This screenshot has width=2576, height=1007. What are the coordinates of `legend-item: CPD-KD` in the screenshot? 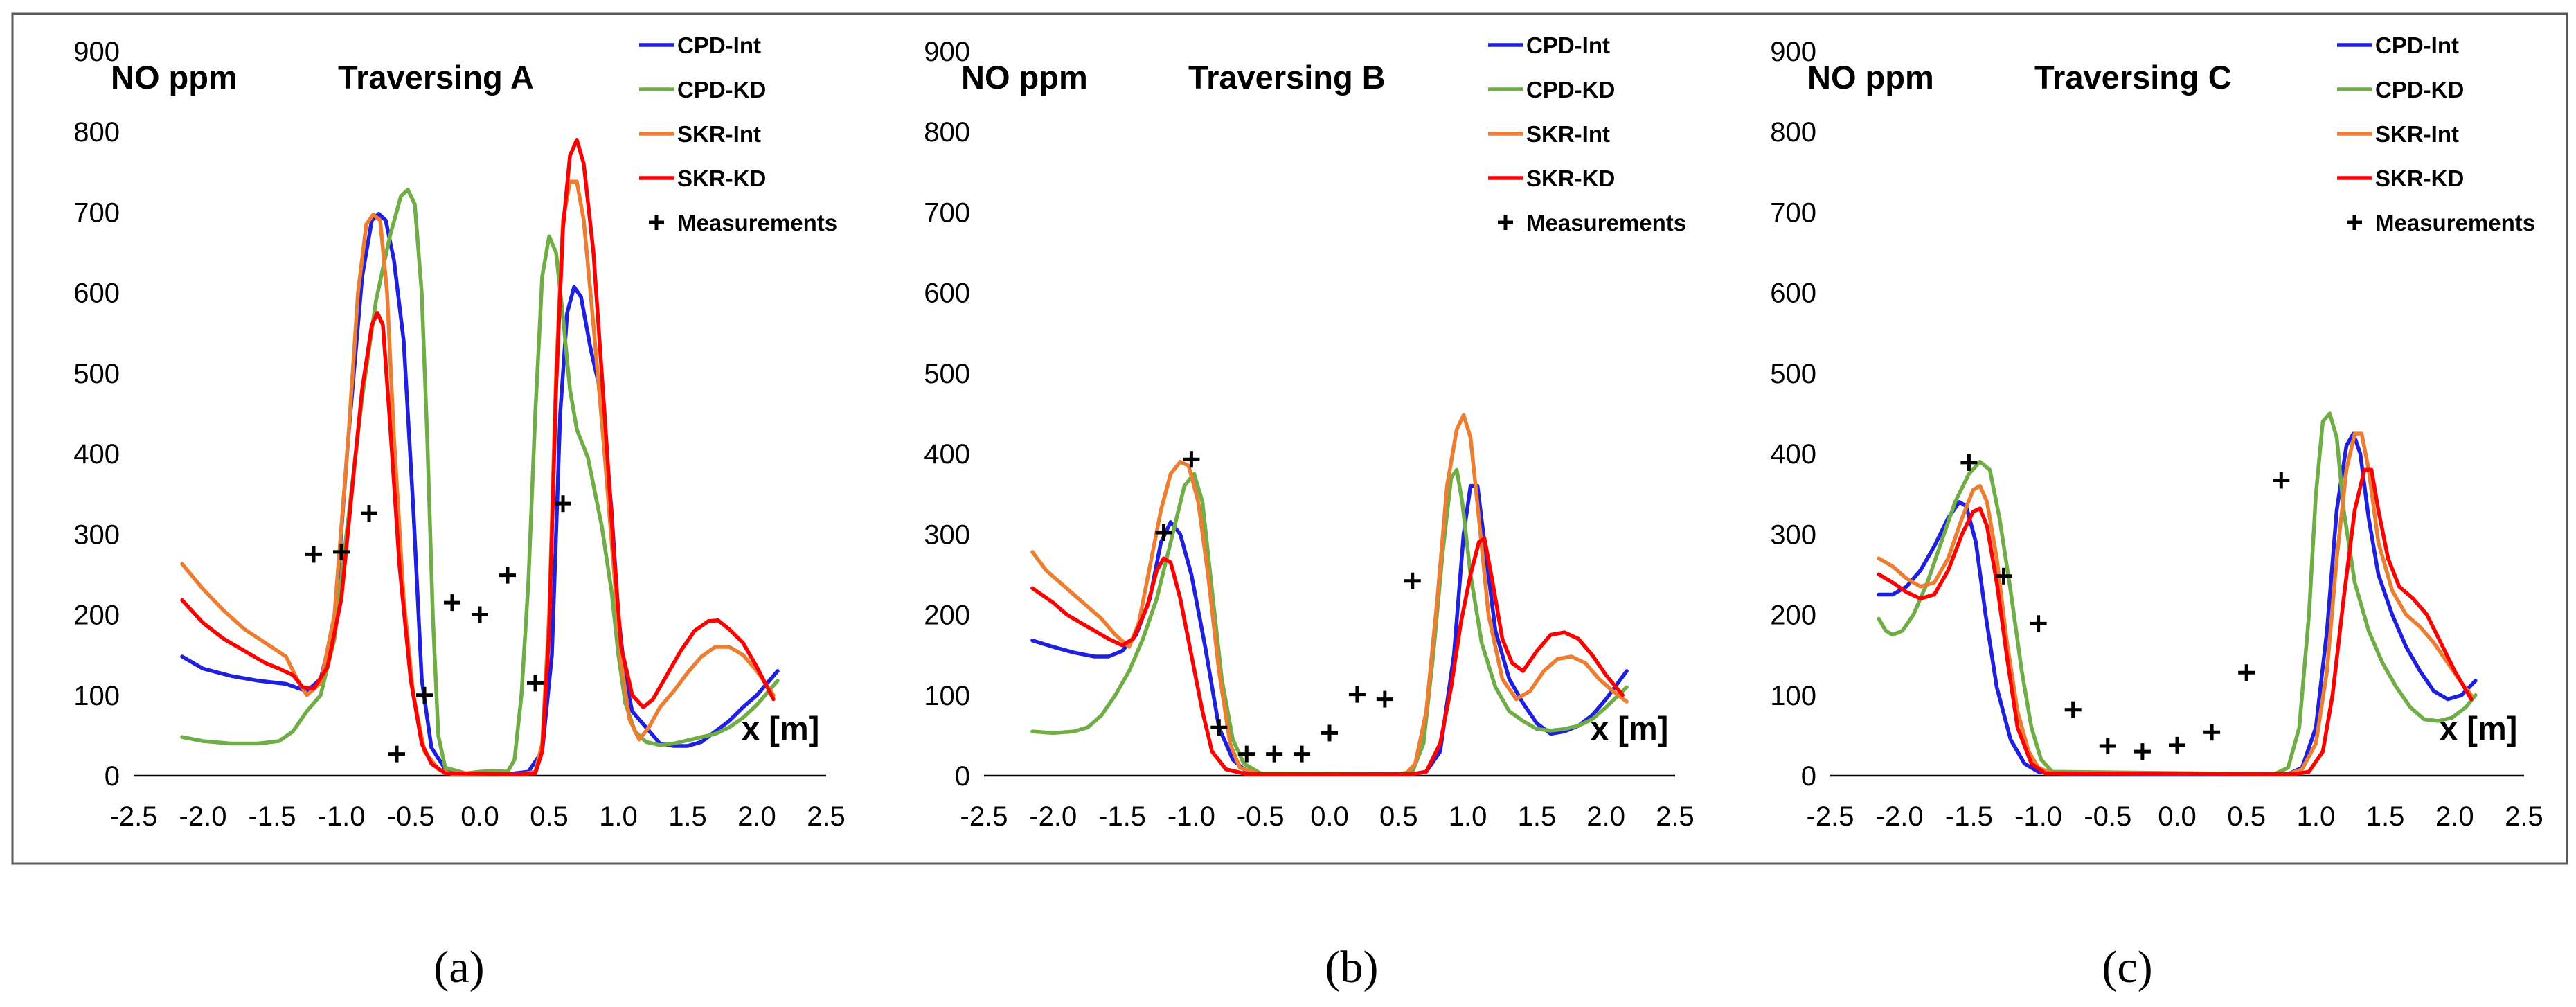 It's located at (2401, 90).